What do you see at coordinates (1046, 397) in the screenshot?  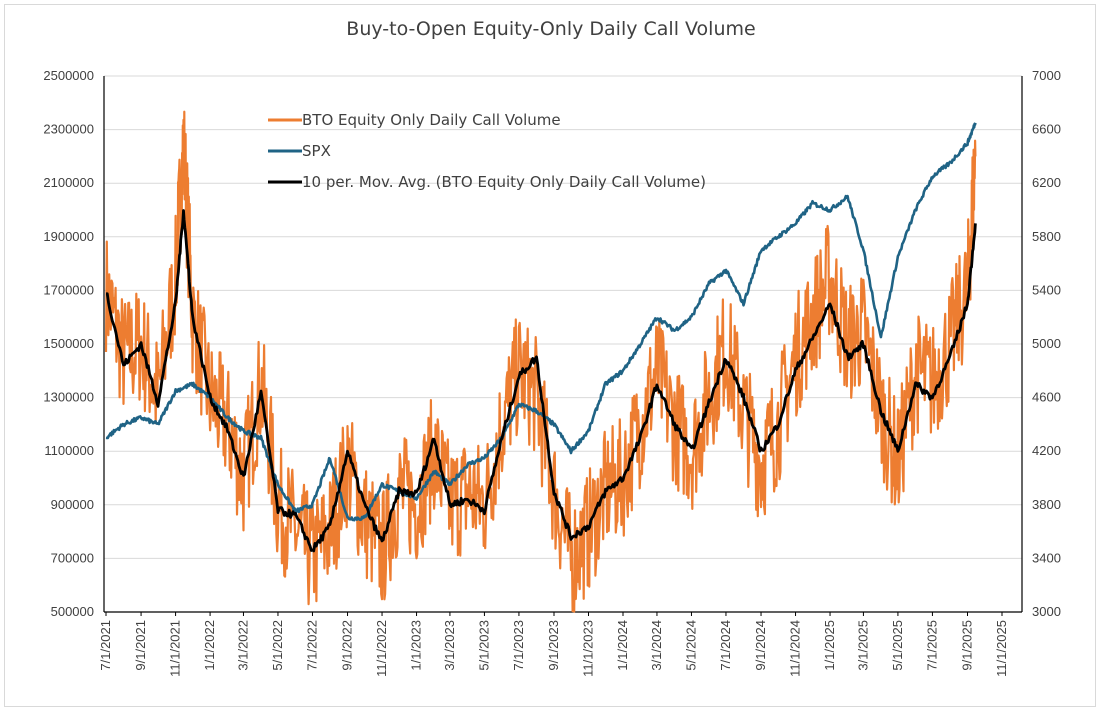 I see `y-tick-right: 4600` at bounding box center [1046, 397].